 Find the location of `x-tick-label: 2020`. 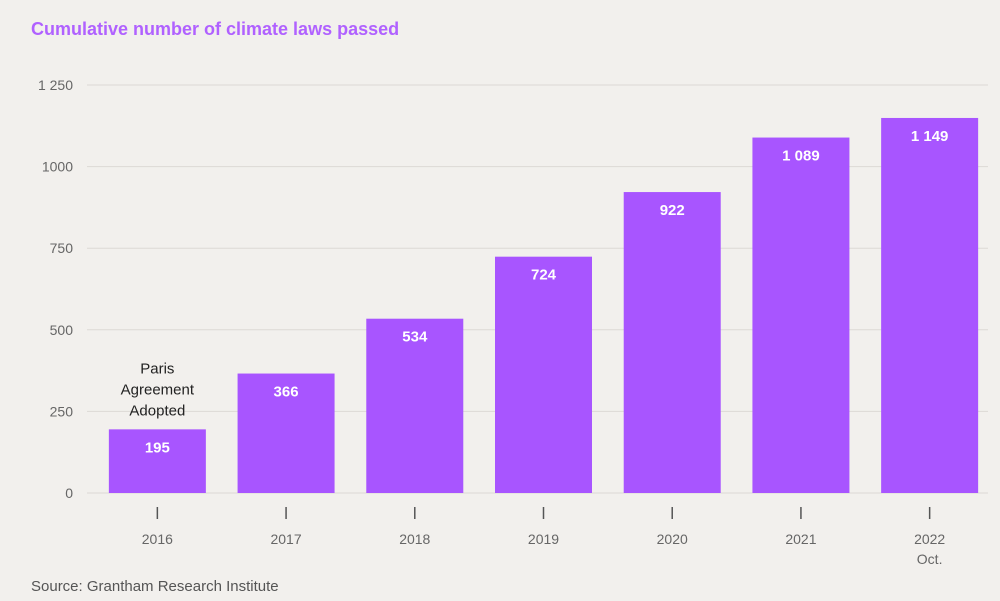

x-tick-label: 2020 is located at coordinates (672, 539).